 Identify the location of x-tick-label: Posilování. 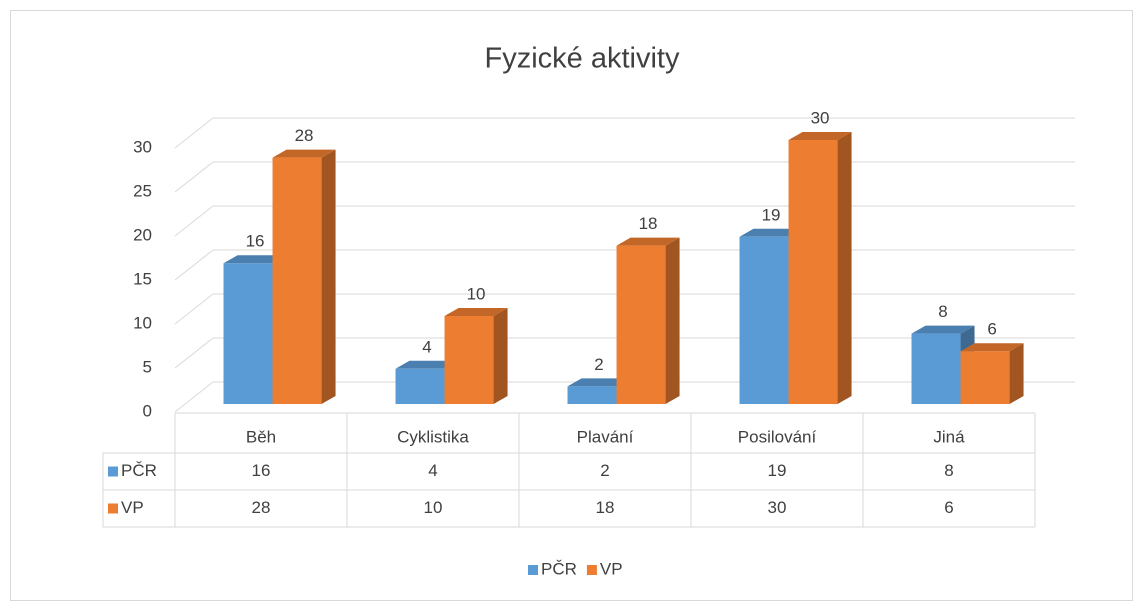
(777, 436).